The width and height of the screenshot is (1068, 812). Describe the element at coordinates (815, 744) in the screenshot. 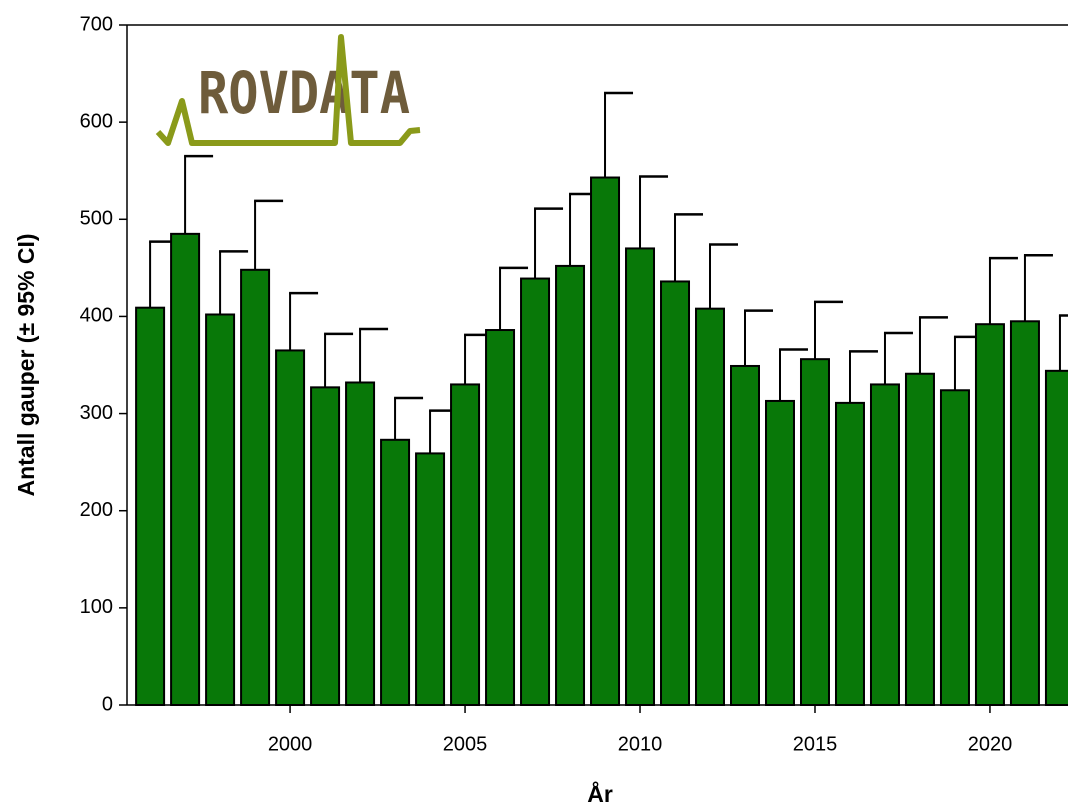

I see `x-tick-label: 2015` at that location.